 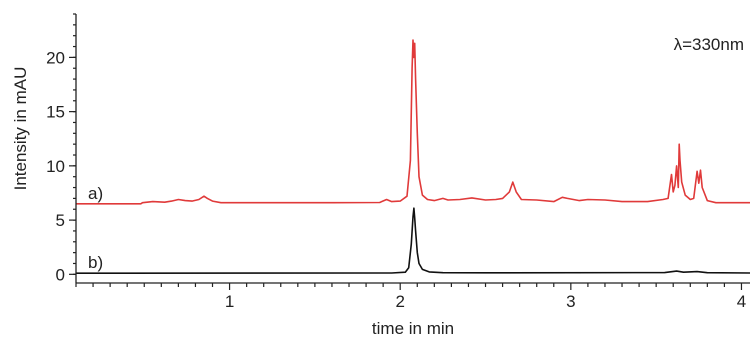 What do you see at coordinates (55, 112) in the screenshot?
I see `y-tick-label: 15` at bounding box center [55, 112].